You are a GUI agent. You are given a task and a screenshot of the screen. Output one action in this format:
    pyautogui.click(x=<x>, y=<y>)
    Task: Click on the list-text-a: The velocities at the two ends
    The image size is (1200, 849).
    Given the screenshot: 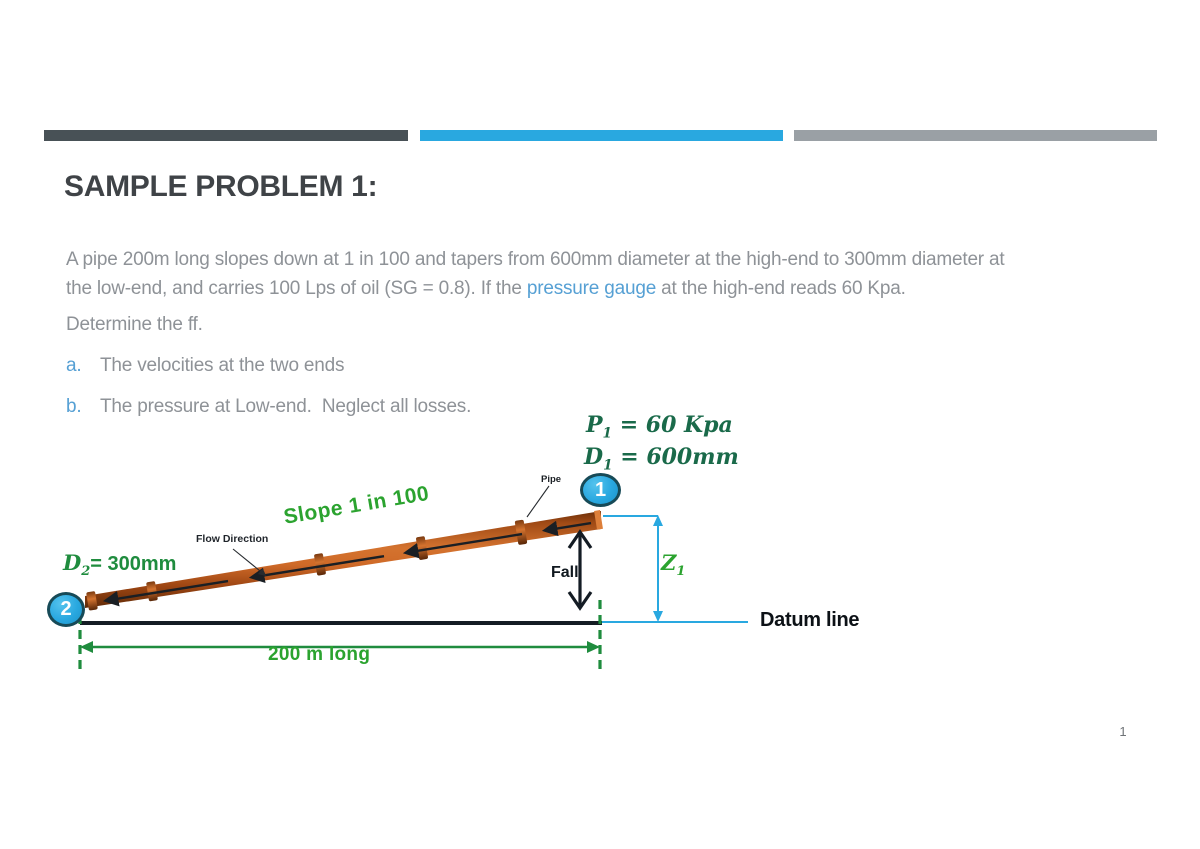 What is the action you would take?
    pyautogui.click(x=222, y=365)
    